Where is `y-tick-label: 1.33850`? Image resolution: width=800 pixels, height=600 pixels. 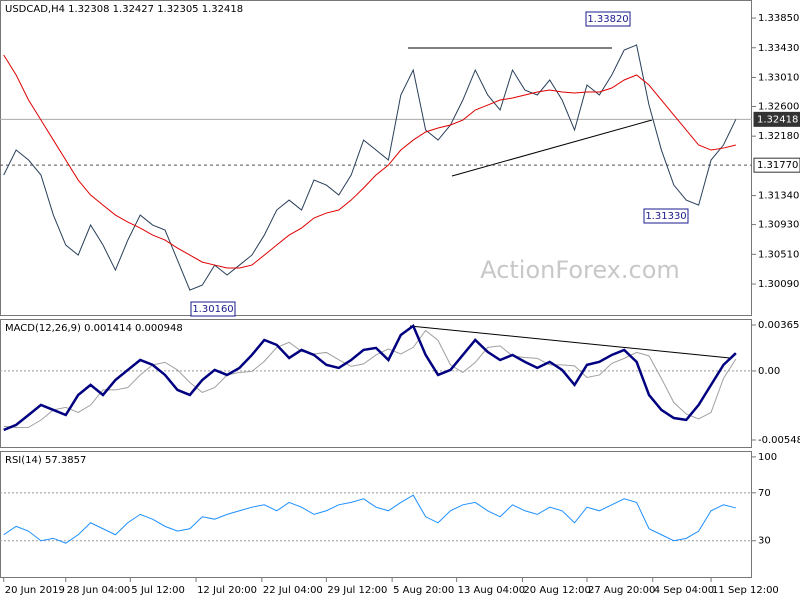
y-tick-label: 1.33850 is located at coordinates (778, 18).